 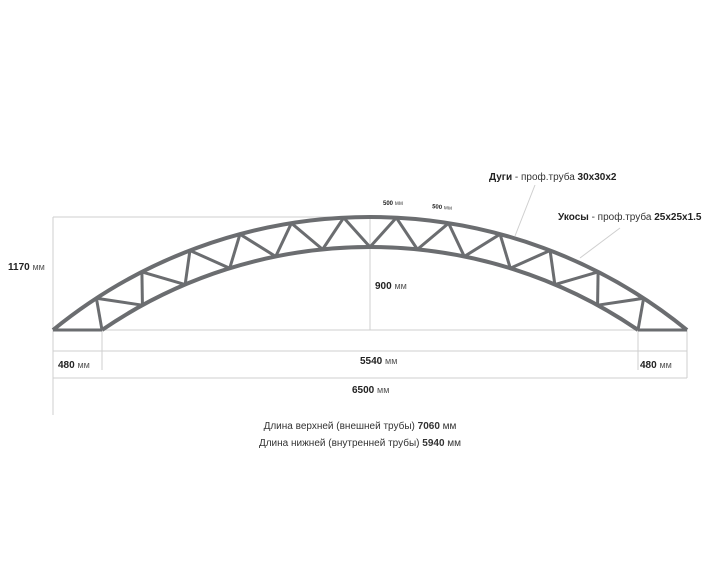 I want to click on inner-span-label: 5540 мм, so click(x=379, y=361).